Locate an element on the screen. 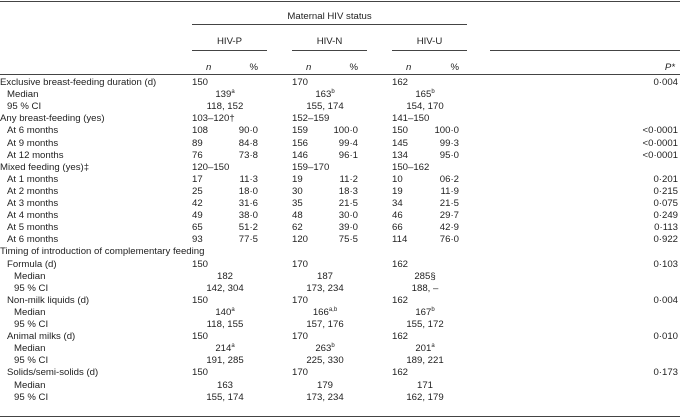 This screenshot has width=680, height=419. header-hiv-n: HIV-N is located at coordinates (329, 41).